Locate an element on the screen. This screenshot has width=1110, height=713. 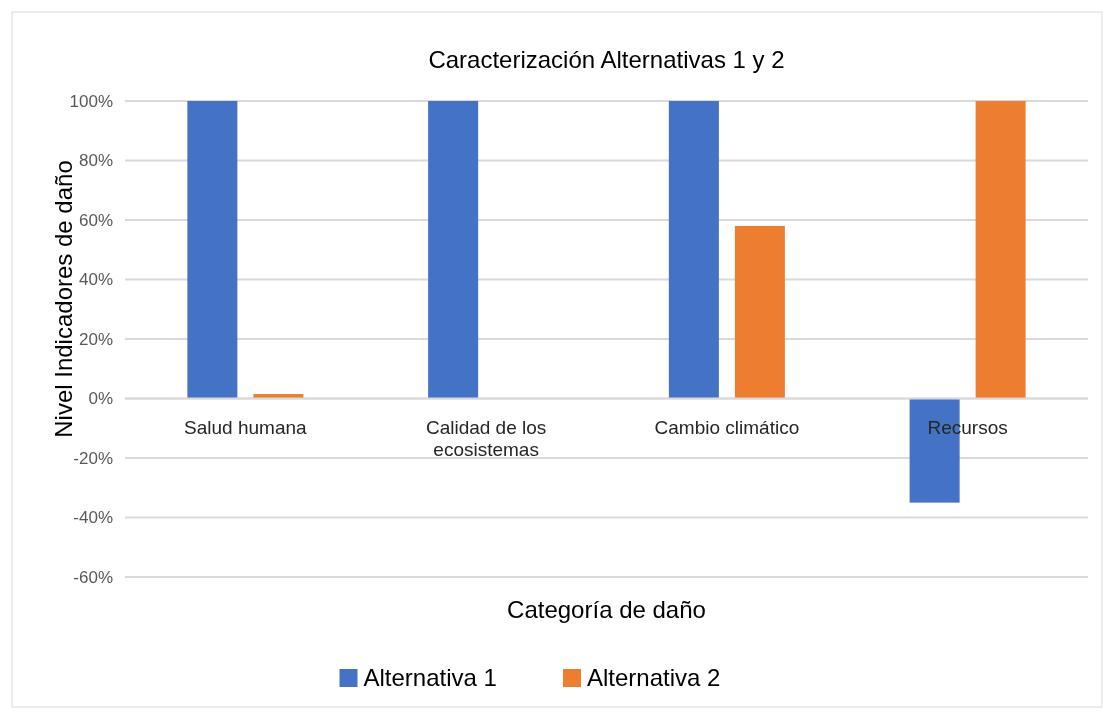
chart-title: Caracterización Alternativas 1 y 2 is located at coordinates (606, 59).